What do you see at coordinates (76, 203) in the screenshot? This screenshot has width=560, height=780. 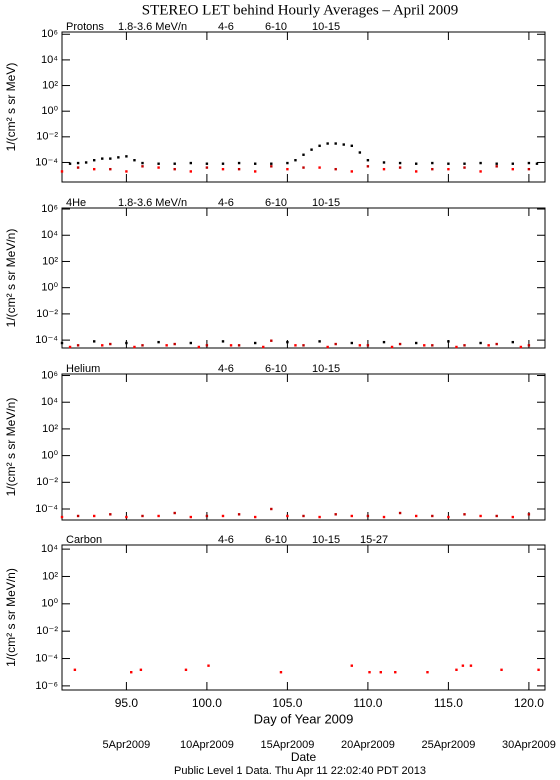 I see `panel-label: 4He` at bounding box center [76, 203].